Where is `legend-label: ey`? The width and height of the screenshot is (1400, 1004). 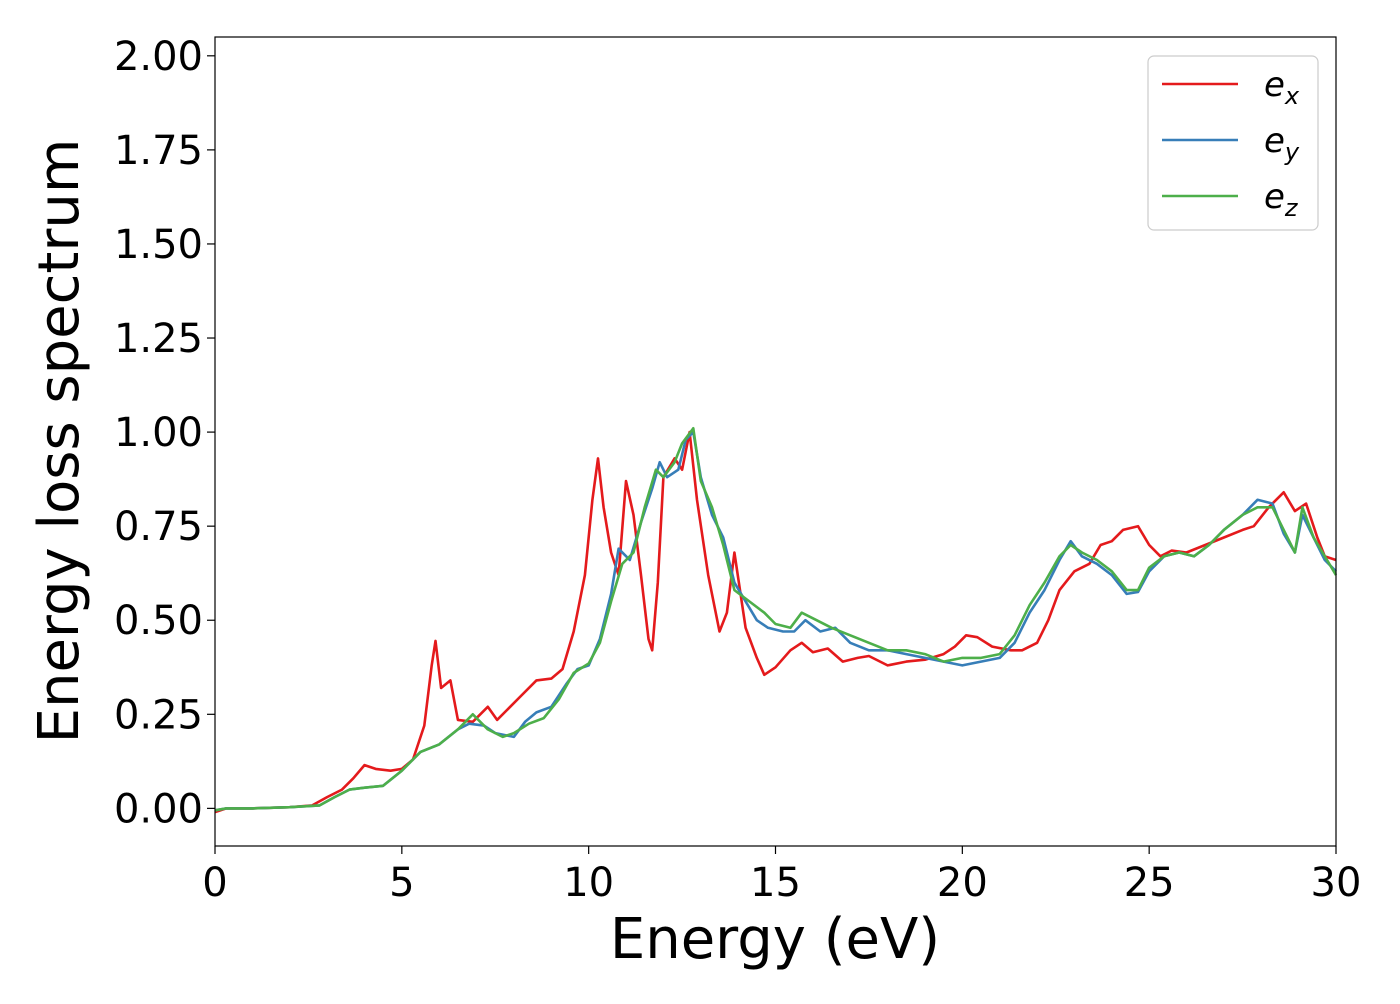
legend-label: ey is located at coordinates (1282, 143).